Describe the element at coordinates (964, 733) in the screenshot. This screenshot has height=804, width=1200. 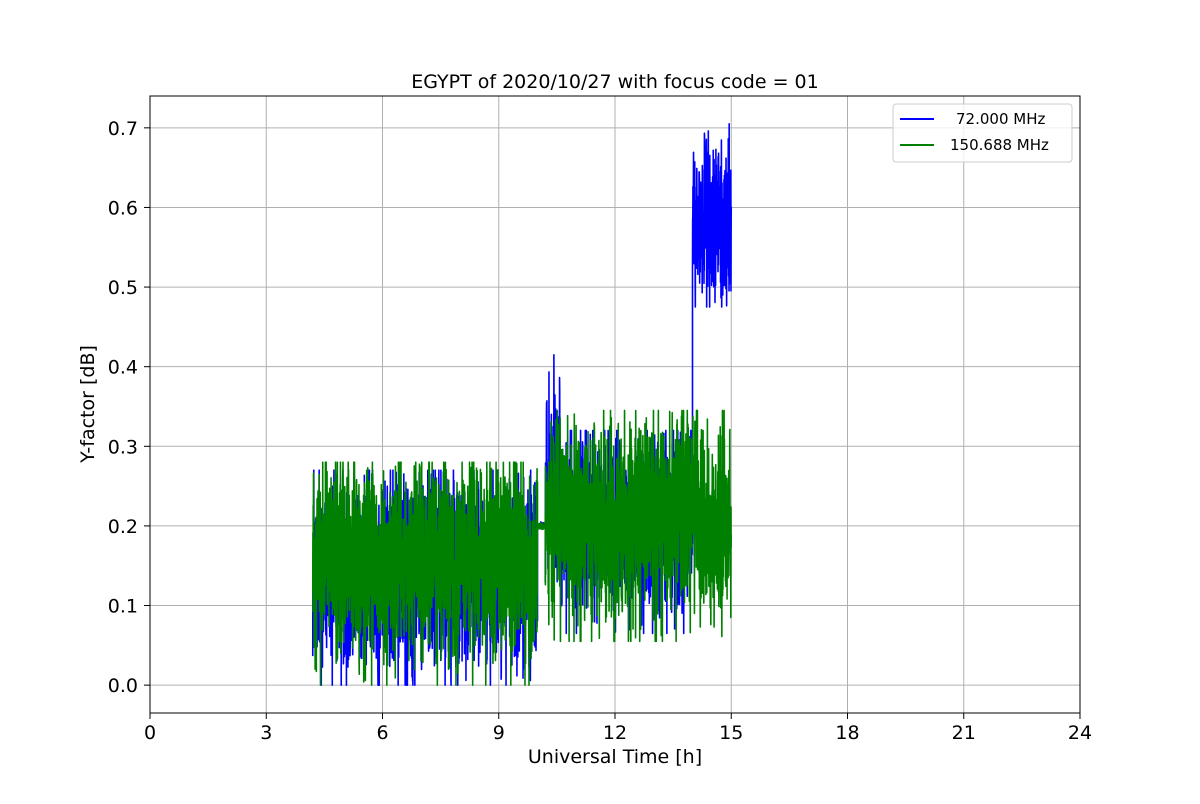
I see `x-tick-label: 21` at that location.